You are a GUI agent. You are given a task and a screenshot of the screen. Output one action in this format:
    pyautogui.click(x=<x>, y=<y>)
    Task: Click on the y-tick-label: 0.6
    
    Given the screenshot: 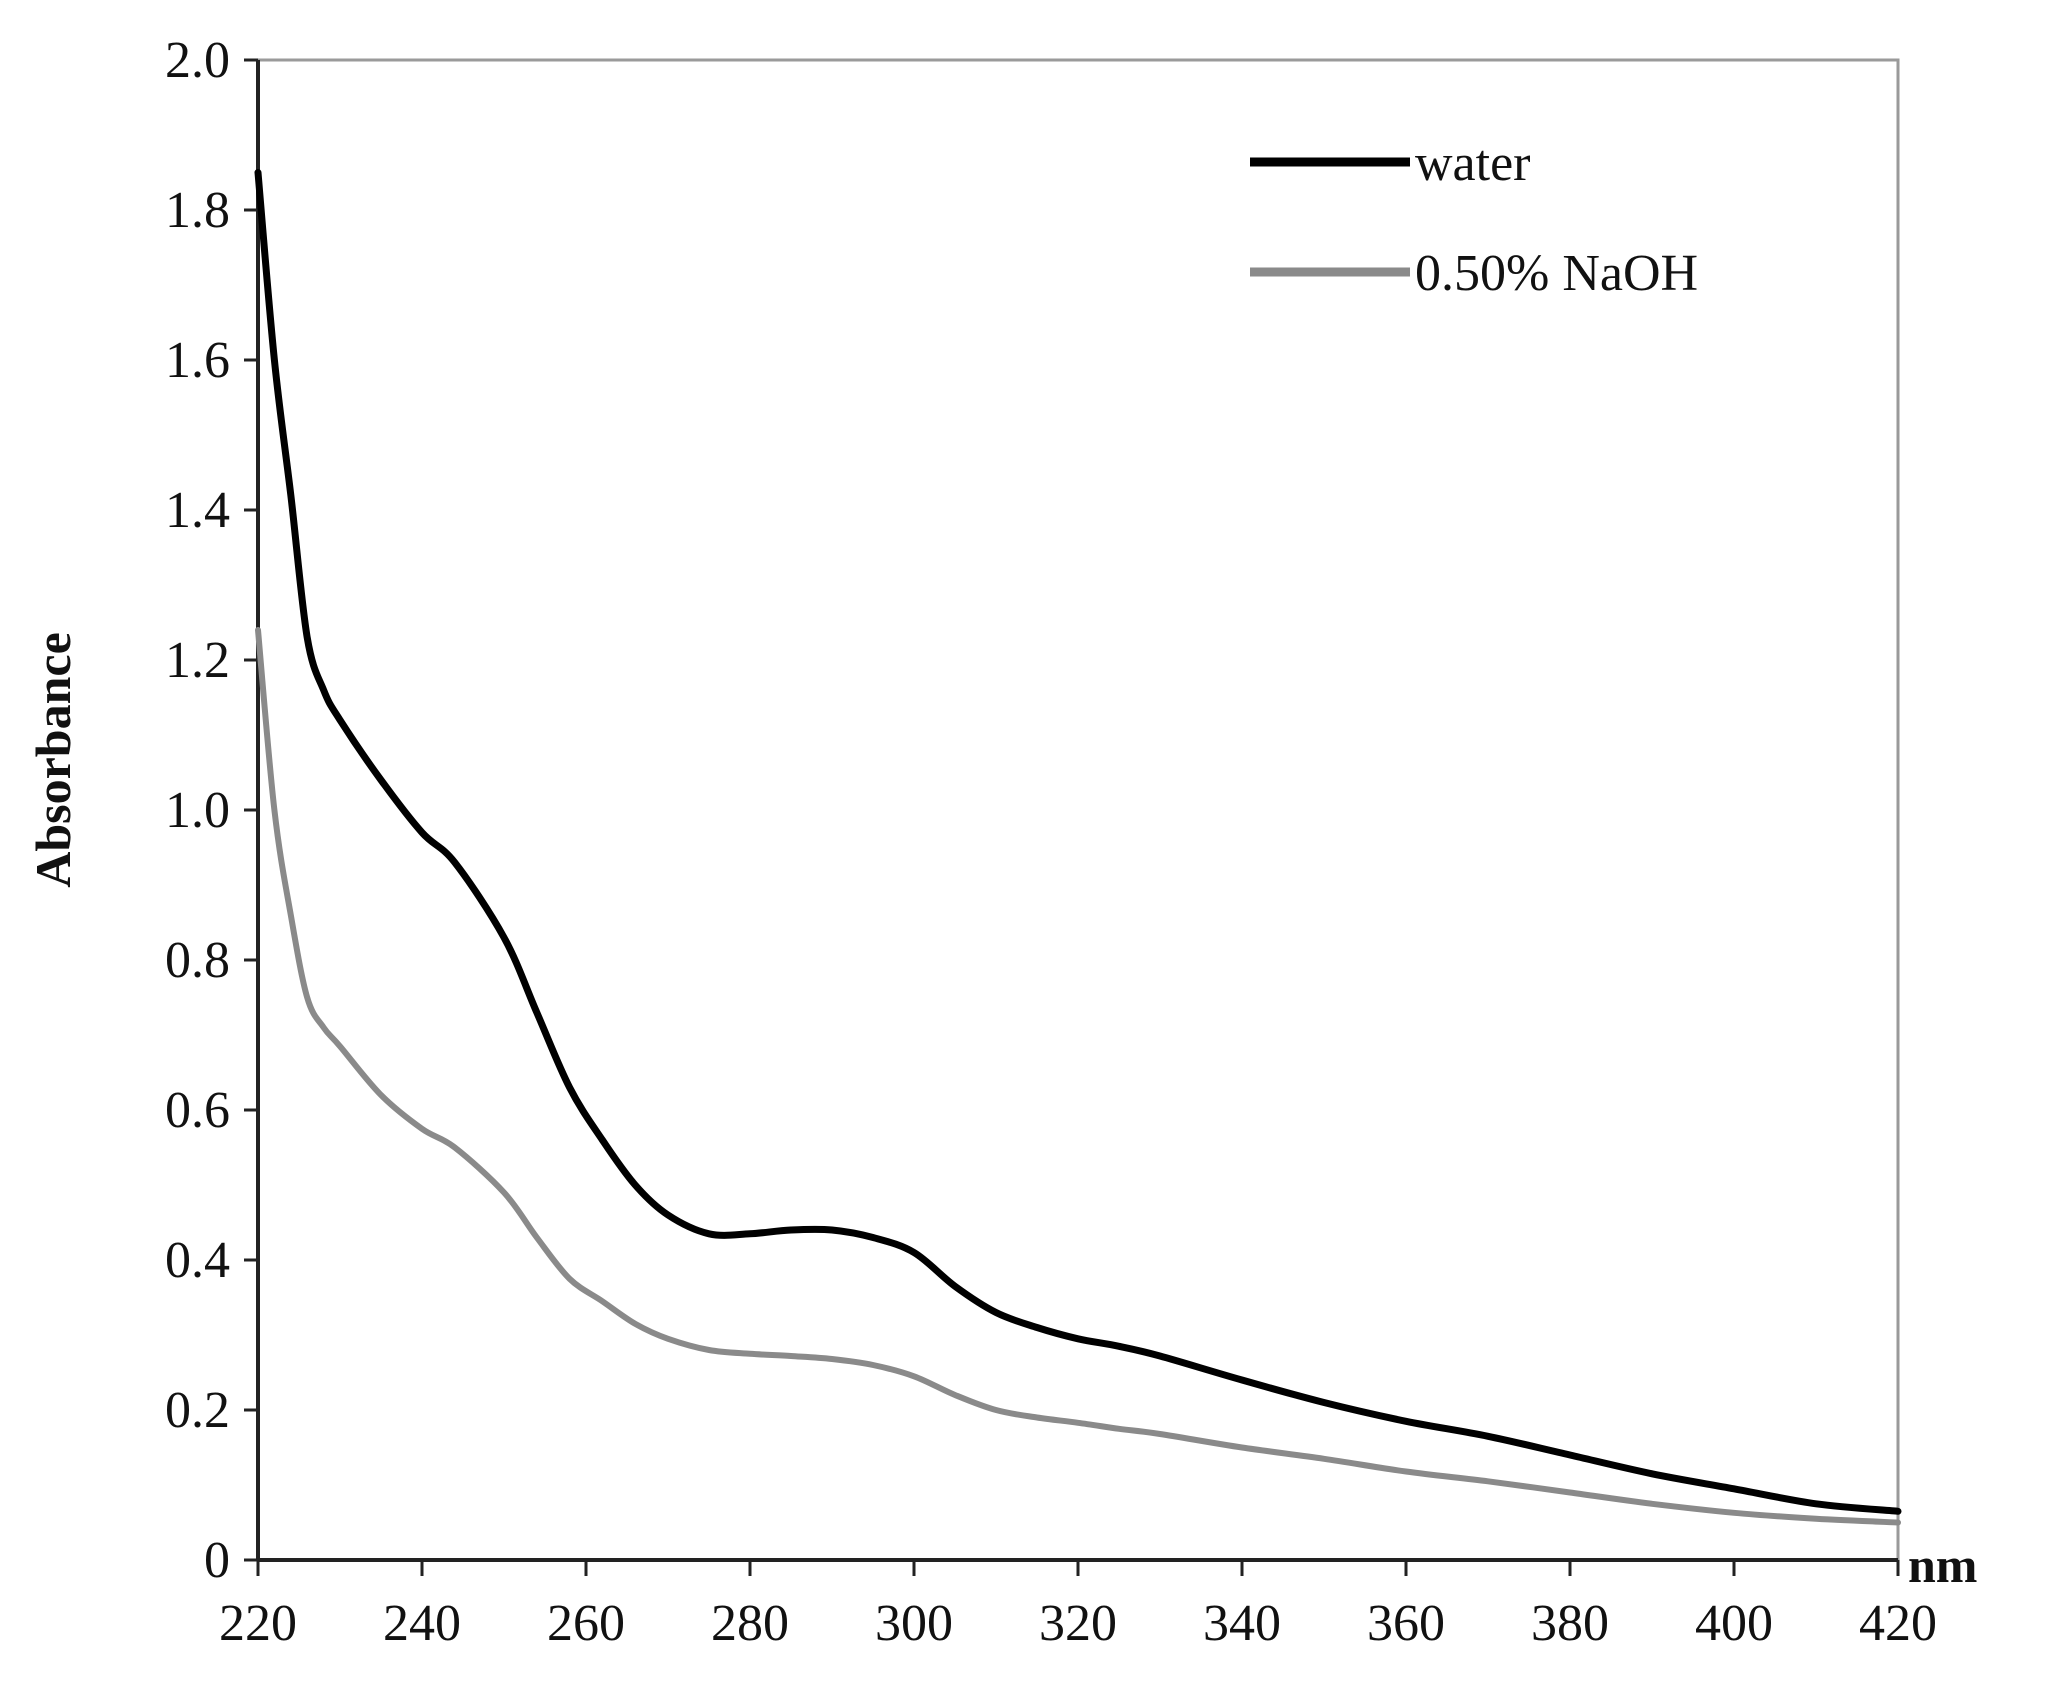 What is the action you would take?
    pyautogui.click(x=197, y=1110)
    